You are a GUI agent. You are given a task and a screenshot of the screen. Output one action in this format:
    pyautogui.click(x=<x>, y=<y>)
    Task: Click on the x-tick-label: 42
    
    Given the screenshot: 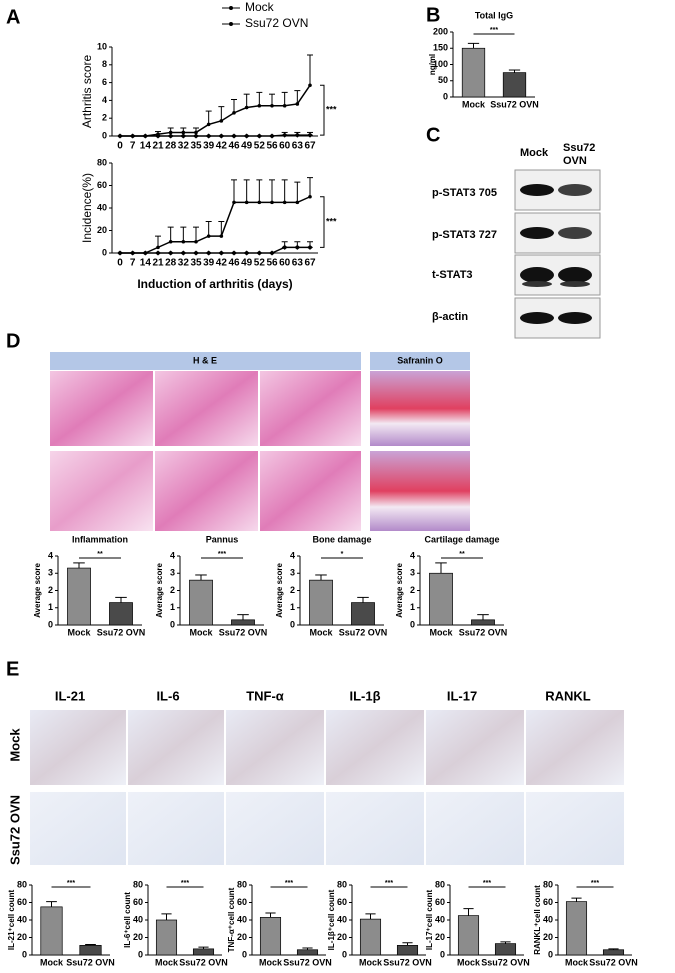 What is the action you would take?
    pyautogui.click(x=222, y=263)
    